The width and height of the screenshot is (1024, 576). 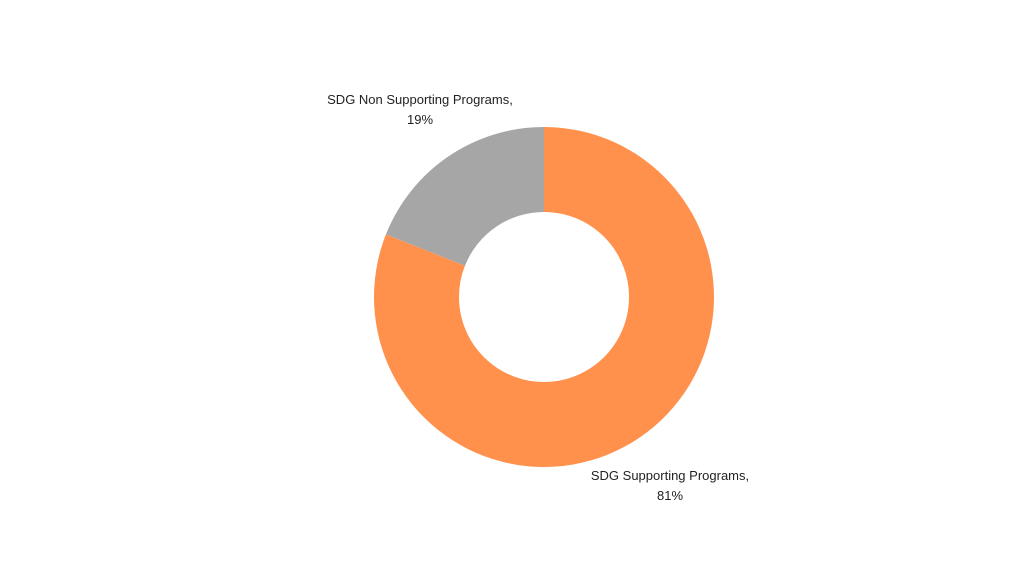 I want to click on slice-label-non-supporting: SDG Non Supporting Programs, 19%, so click(x=420, y=110).